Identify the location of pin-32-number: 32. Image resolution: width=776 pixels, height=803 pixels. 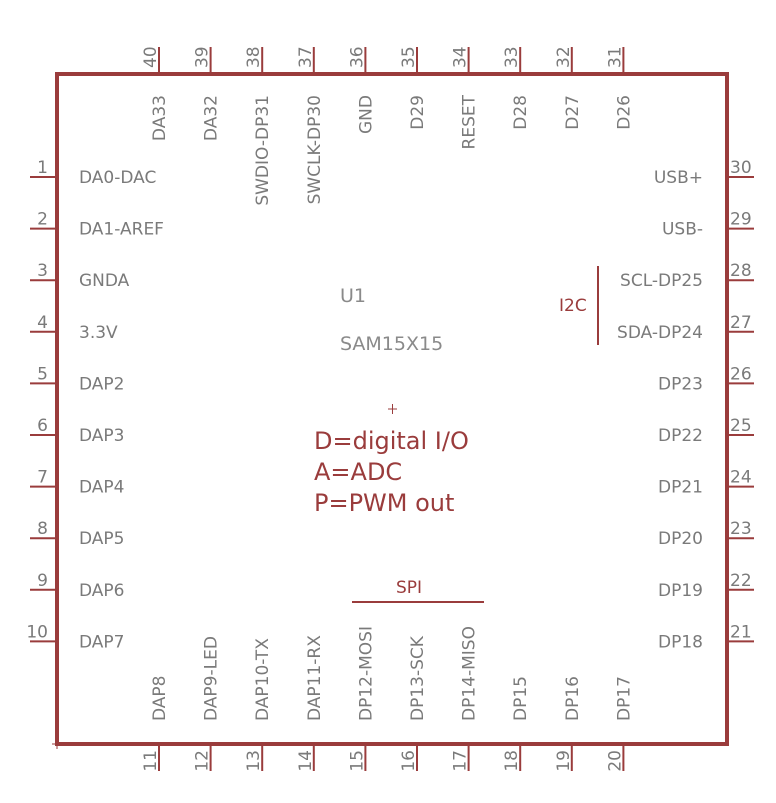
(564, 57).